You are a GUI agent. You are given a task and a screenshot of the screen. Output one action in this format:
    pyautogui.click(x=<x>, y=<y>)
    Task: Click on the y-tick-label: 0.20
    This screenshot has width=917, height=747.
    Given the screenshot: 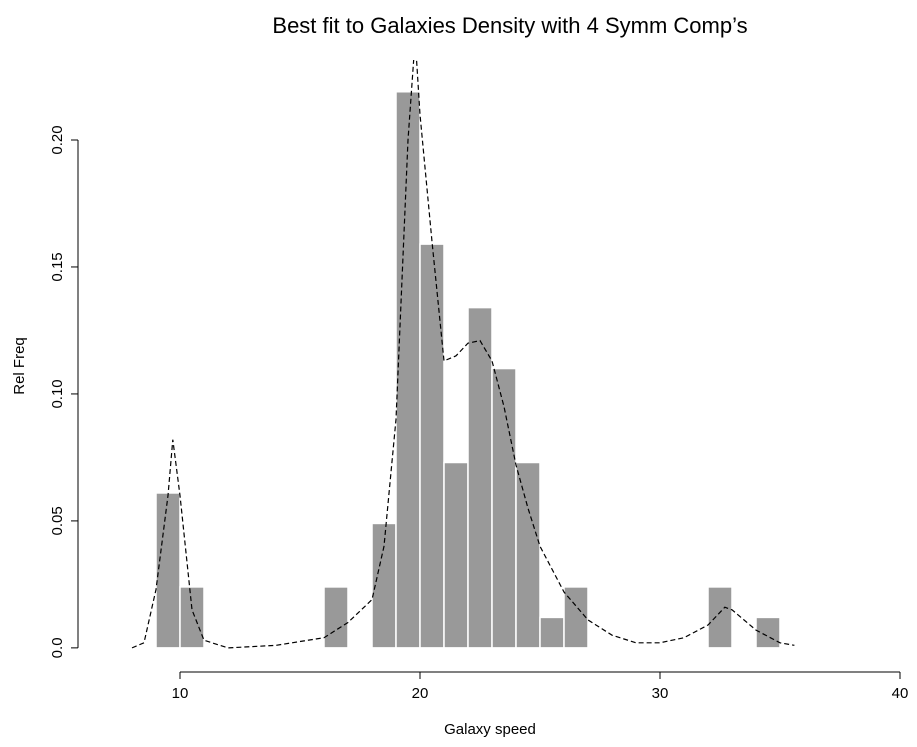 What is the action you would take?
    pyautogui.click(x=57, y=139)
    